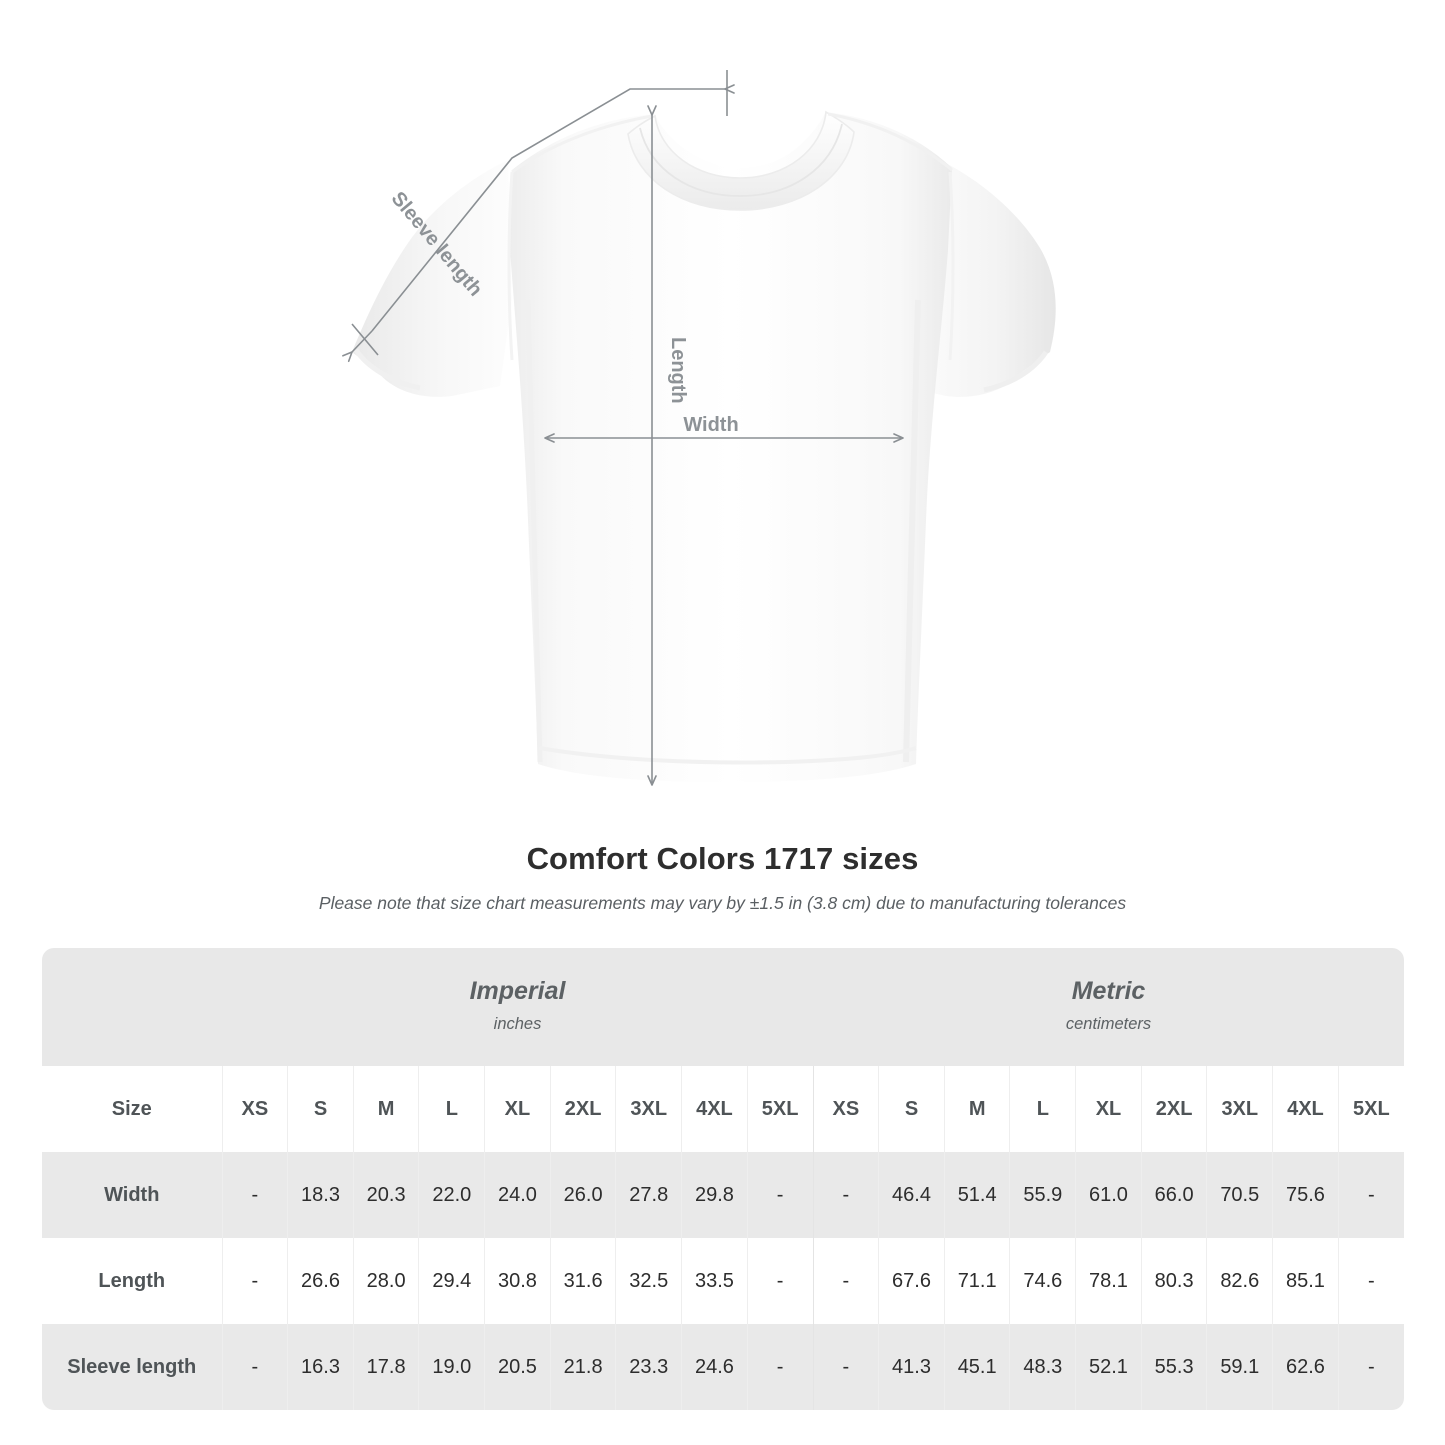 This screenshot has height=1445, width=1445. What do you see at coordinates (582, 1281) in the screenshot?
I see `cell-length-imperial-2xl: 31.6` at bounding box center [582, 1281].